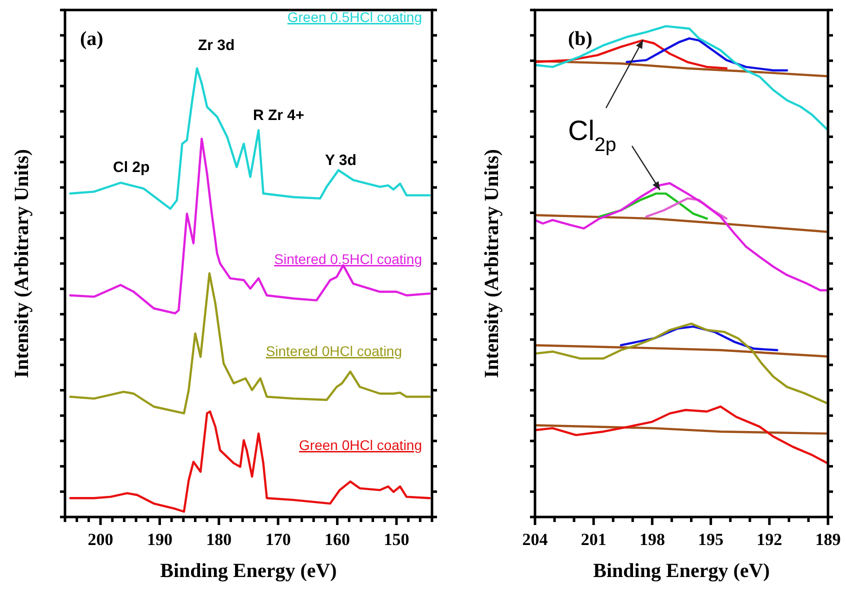 Image resolution: width=846 pixels, height=596 pixels. I want to click on annotation: Cl$_{2p}$, so click(592, 135).